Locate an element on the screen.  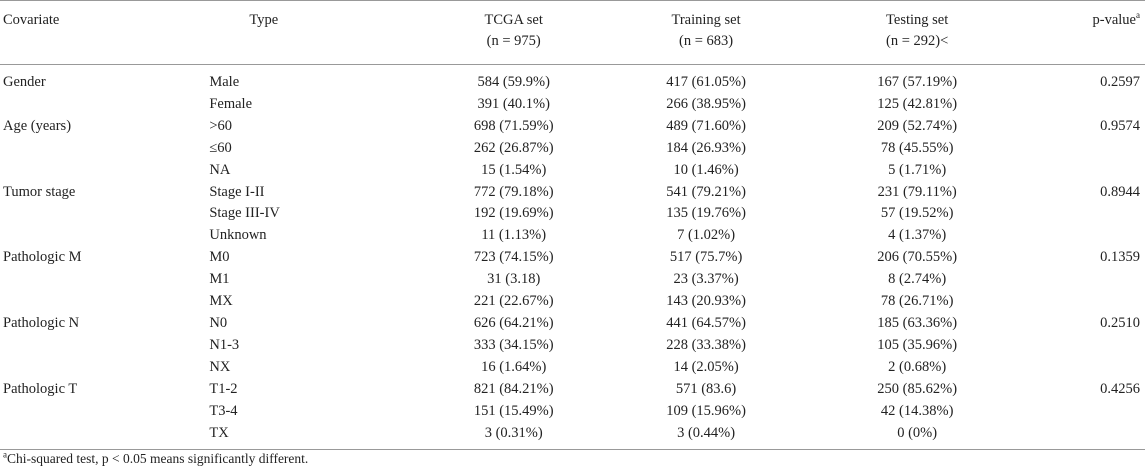
header-covariate: Covariate is located at coordinates (105, 32).